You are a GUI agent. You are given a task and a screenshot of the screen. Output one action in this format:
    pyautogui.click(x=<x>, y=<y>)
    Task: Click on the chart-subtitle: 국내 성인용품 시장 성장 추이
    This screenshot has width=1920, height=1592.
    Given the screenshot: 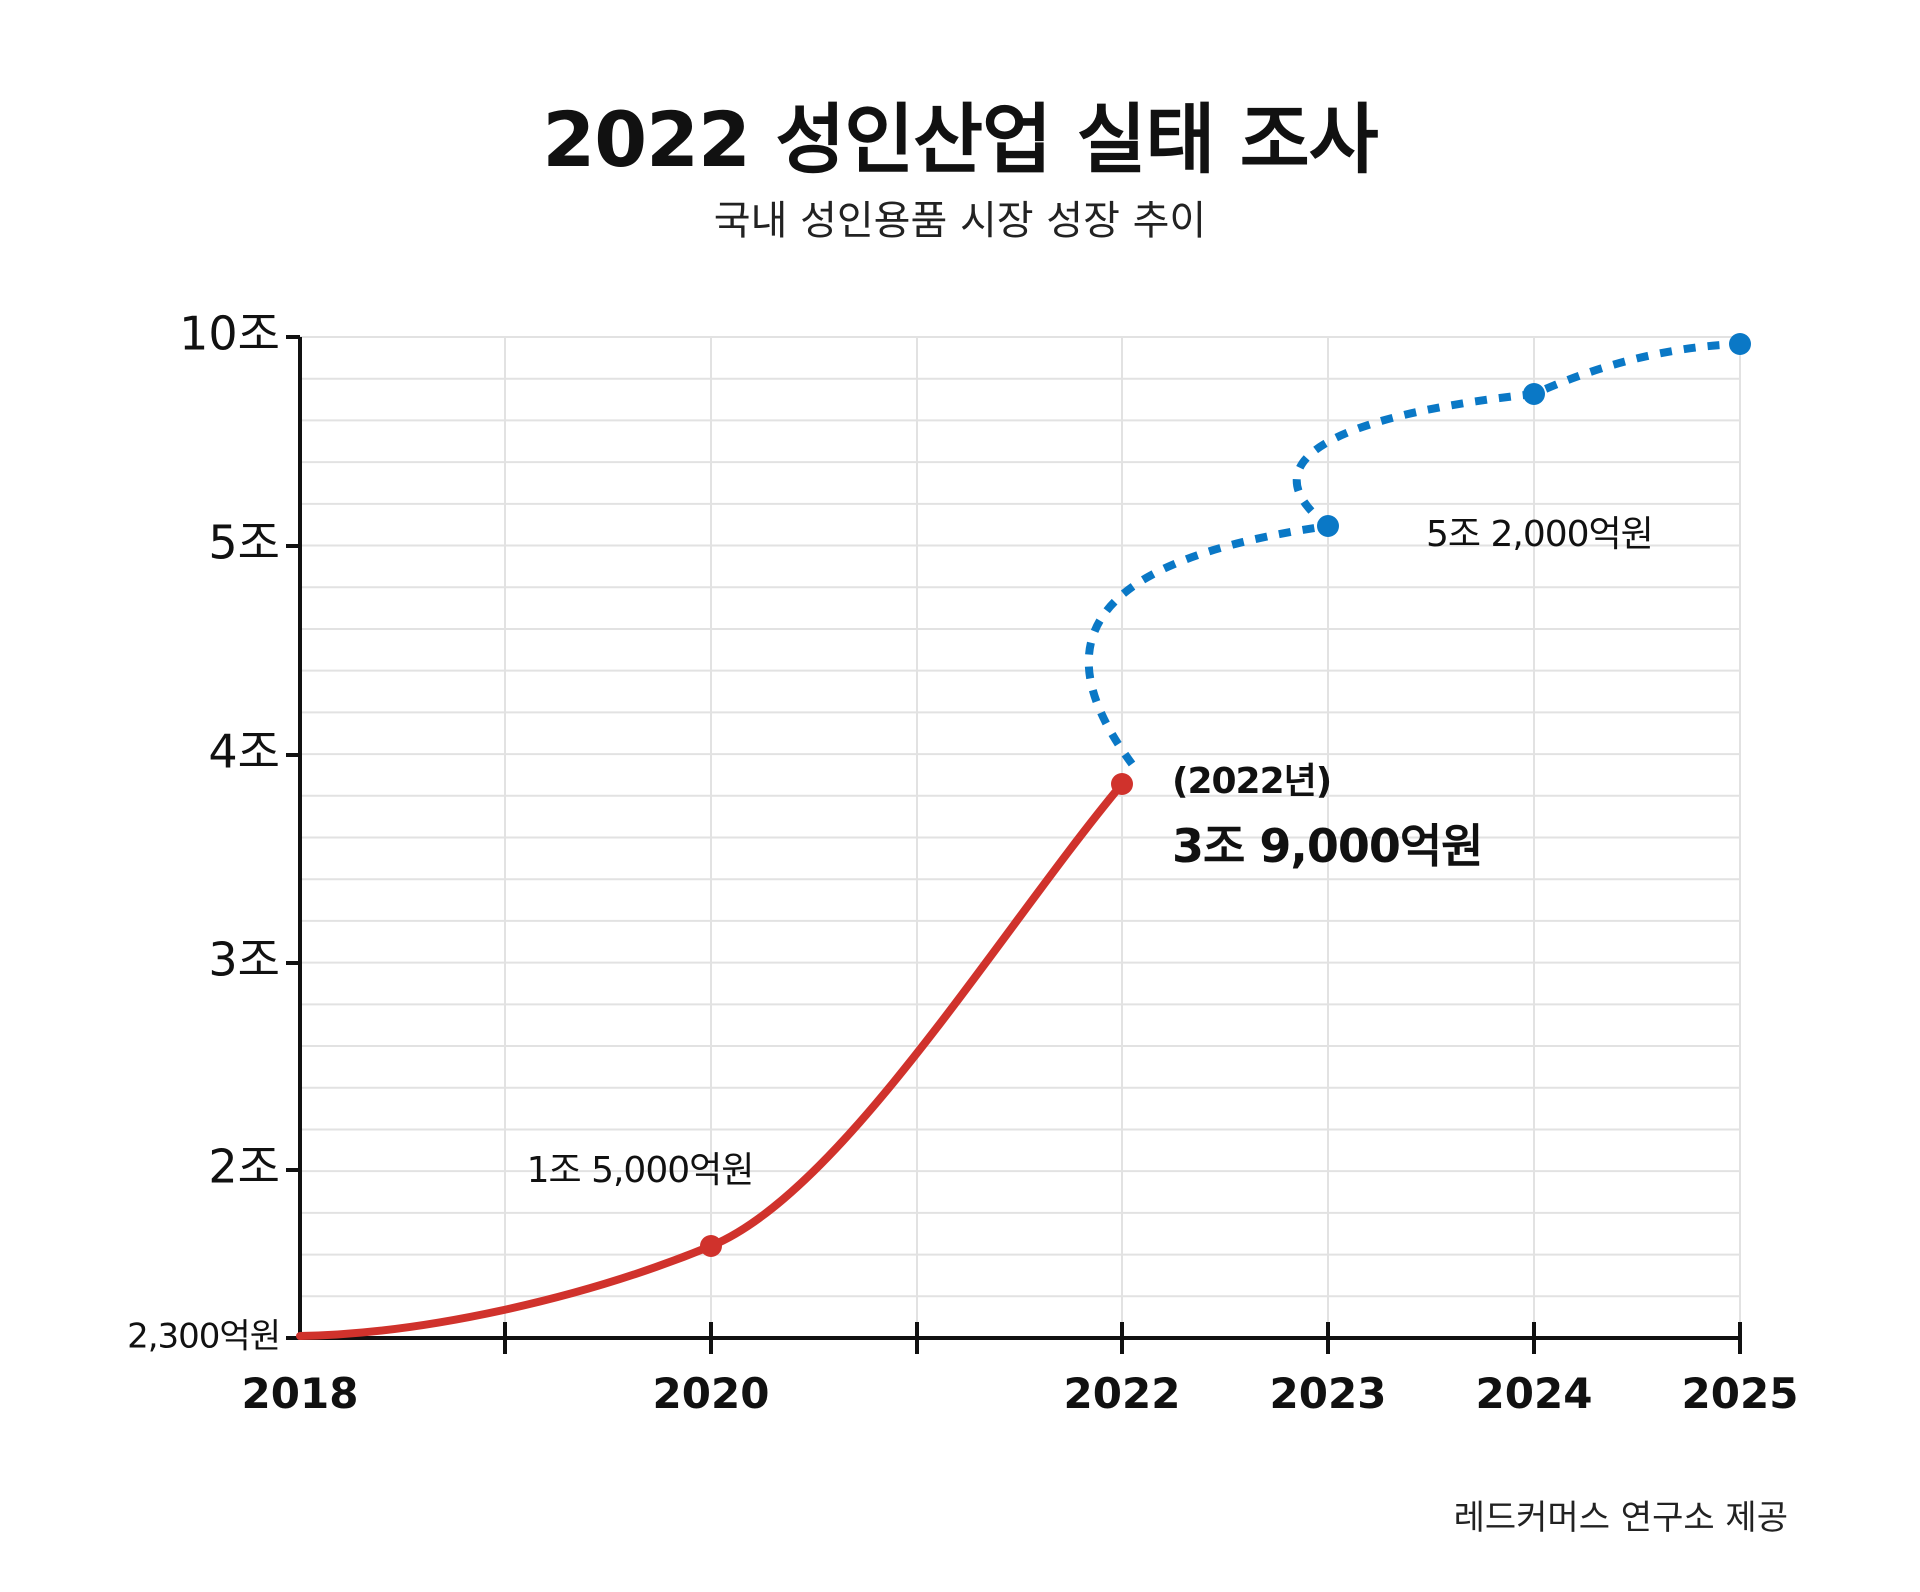 What is the action you would take?
    pyautogui.click(x=960, y=221)
    